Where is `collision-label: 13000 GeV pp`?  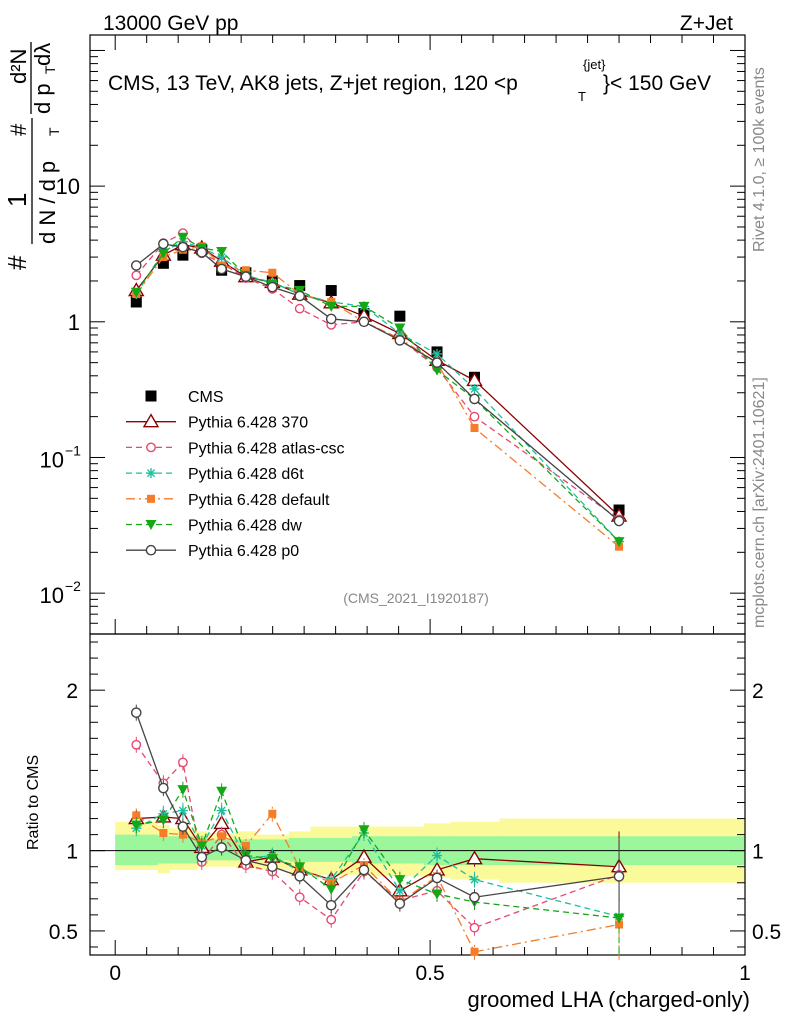 collision-label: 13000 GeV pp is located at coordinates (170, 23).